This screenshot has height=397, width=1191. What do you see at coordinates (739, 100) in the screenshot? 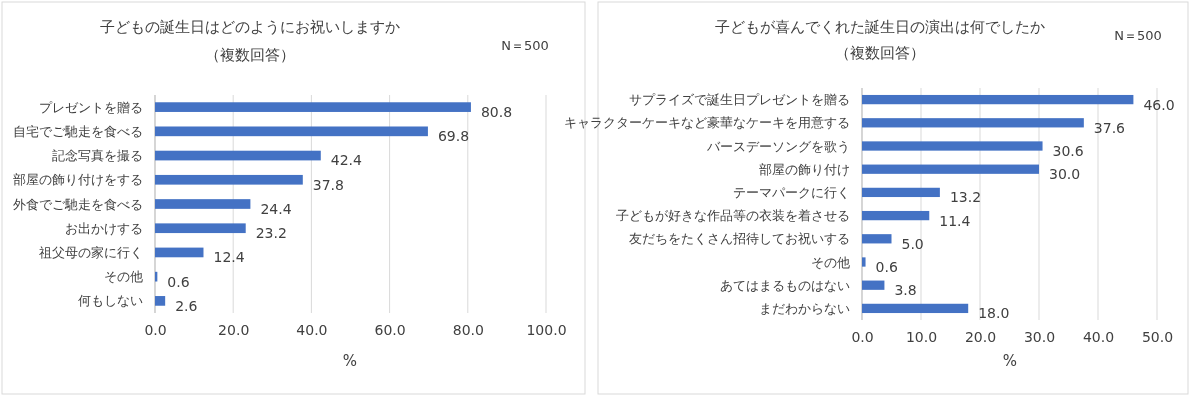
I see `y-tick-label: サプライズで誕生日プレゼントを贈る` at bounding box center [739, 100].